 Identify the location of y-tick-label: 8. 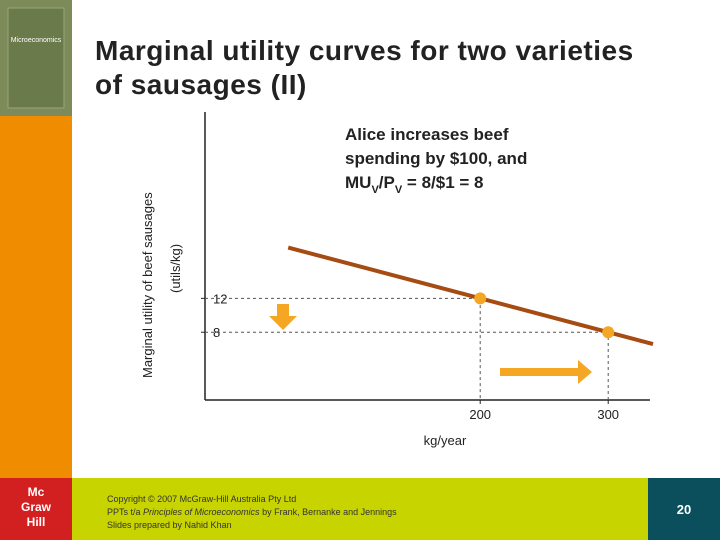
(216, 332).